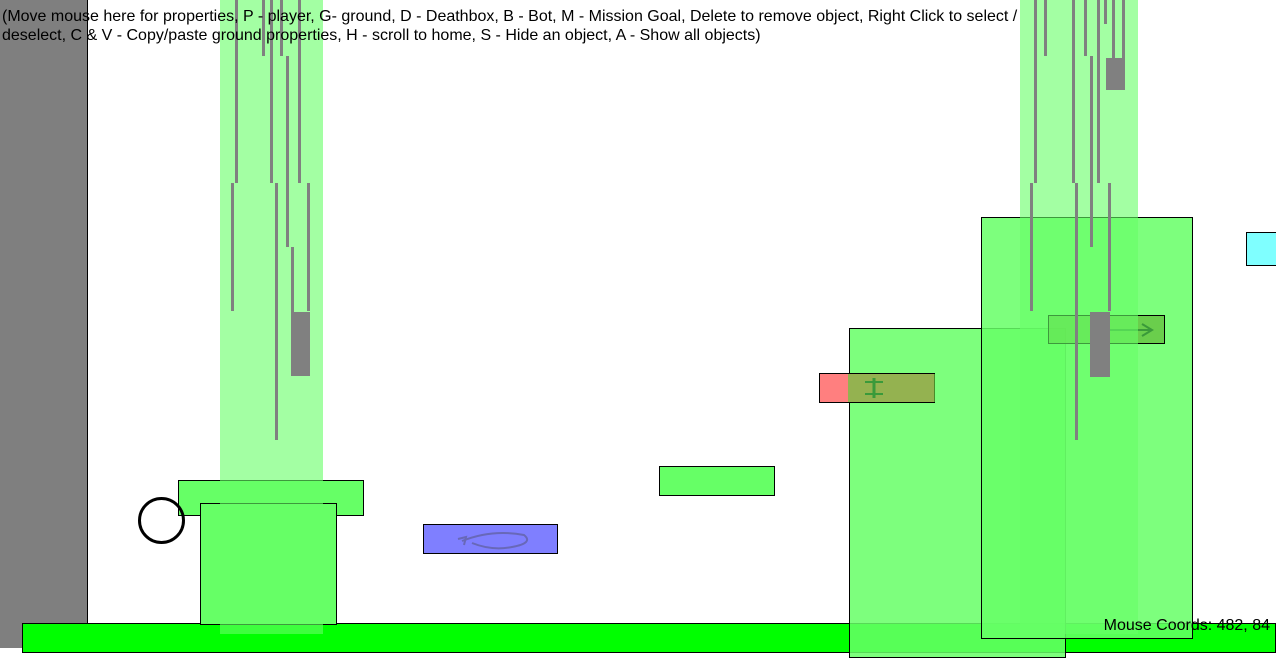 The image size is (1276, 658). I want to click on deathbox-overlap, so click(891, 388).